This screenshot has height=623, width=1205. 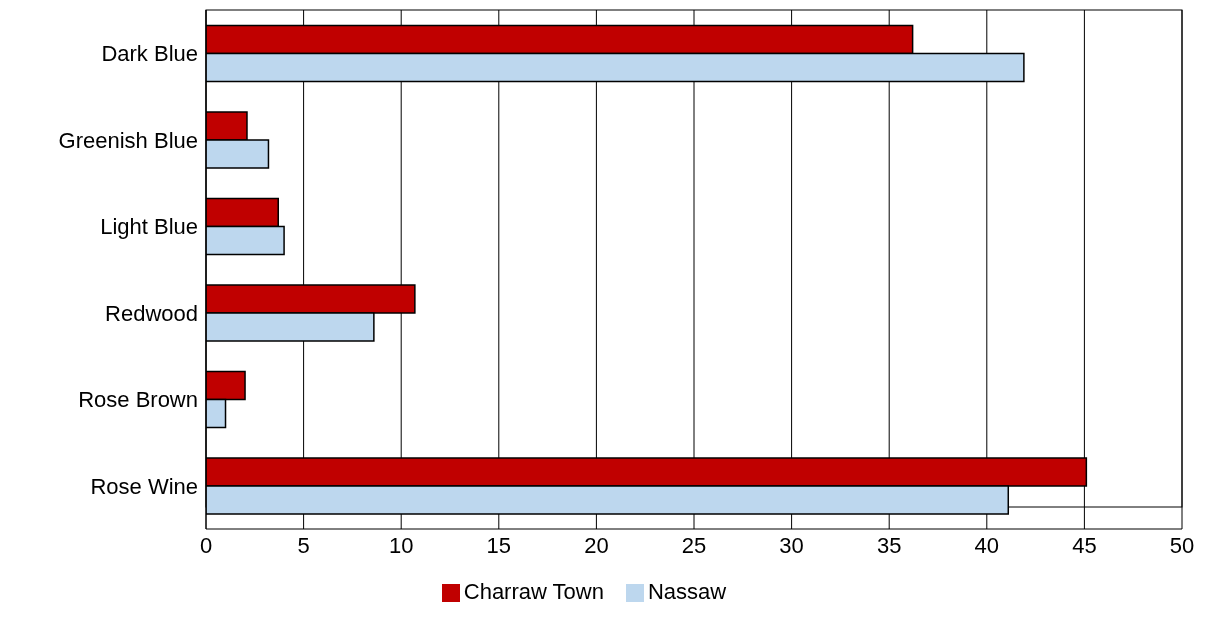 I want to click on y-tick-label: Redwood, so click(x=151, y=313).